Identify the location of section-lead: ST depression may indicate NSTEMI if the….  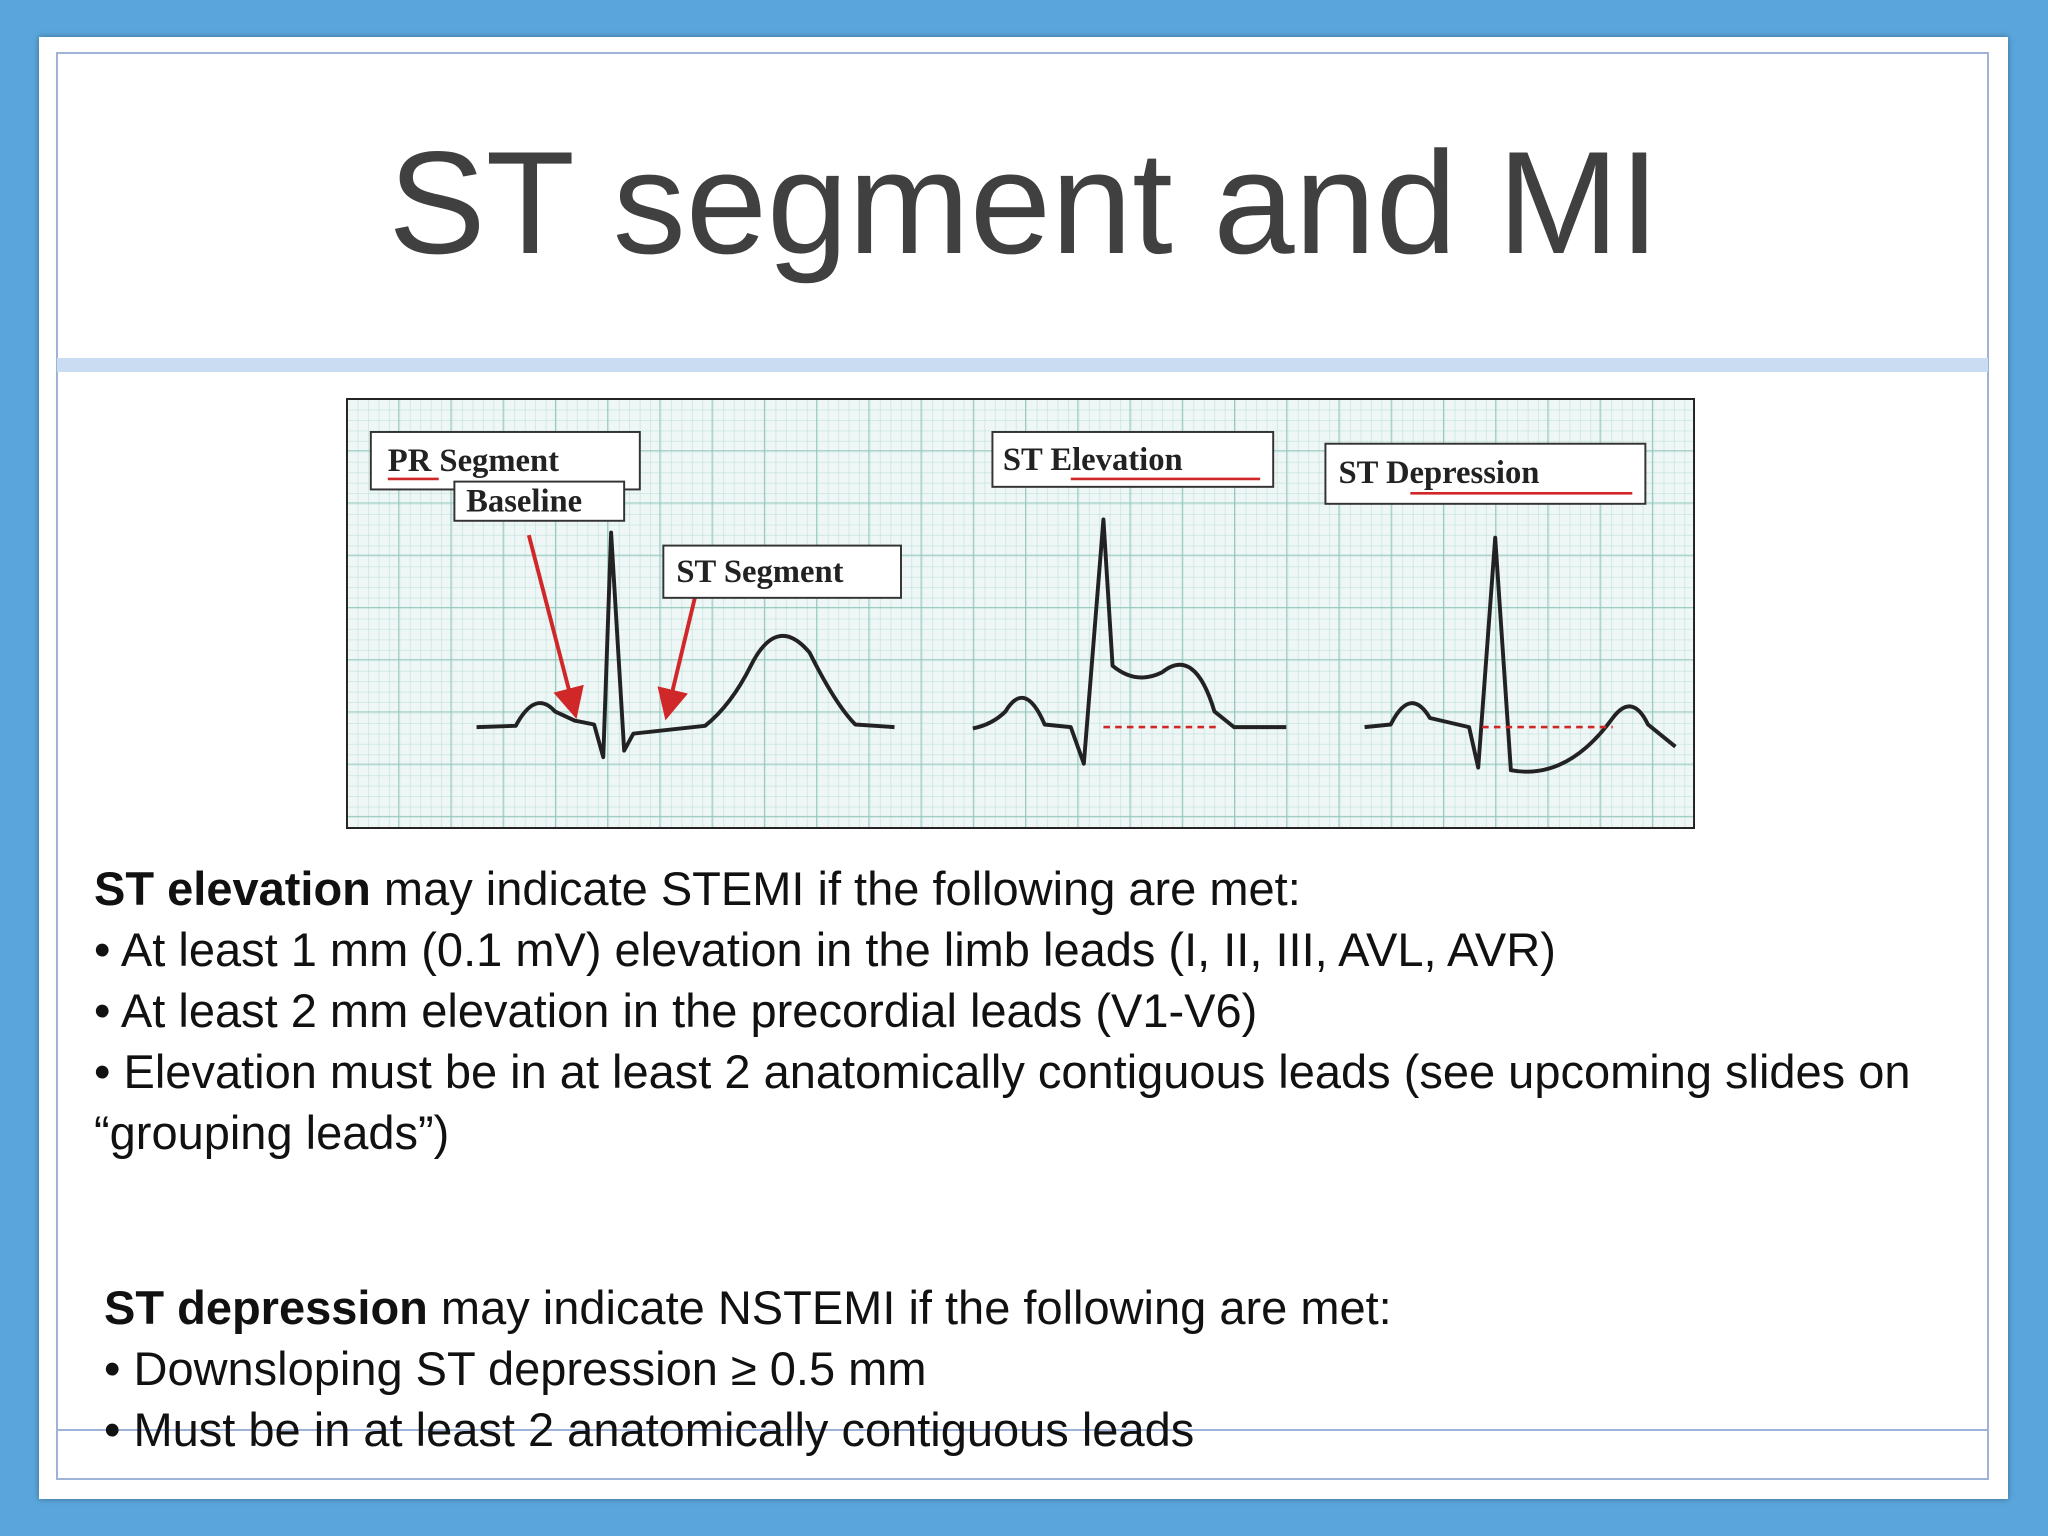
(1044, 1307).